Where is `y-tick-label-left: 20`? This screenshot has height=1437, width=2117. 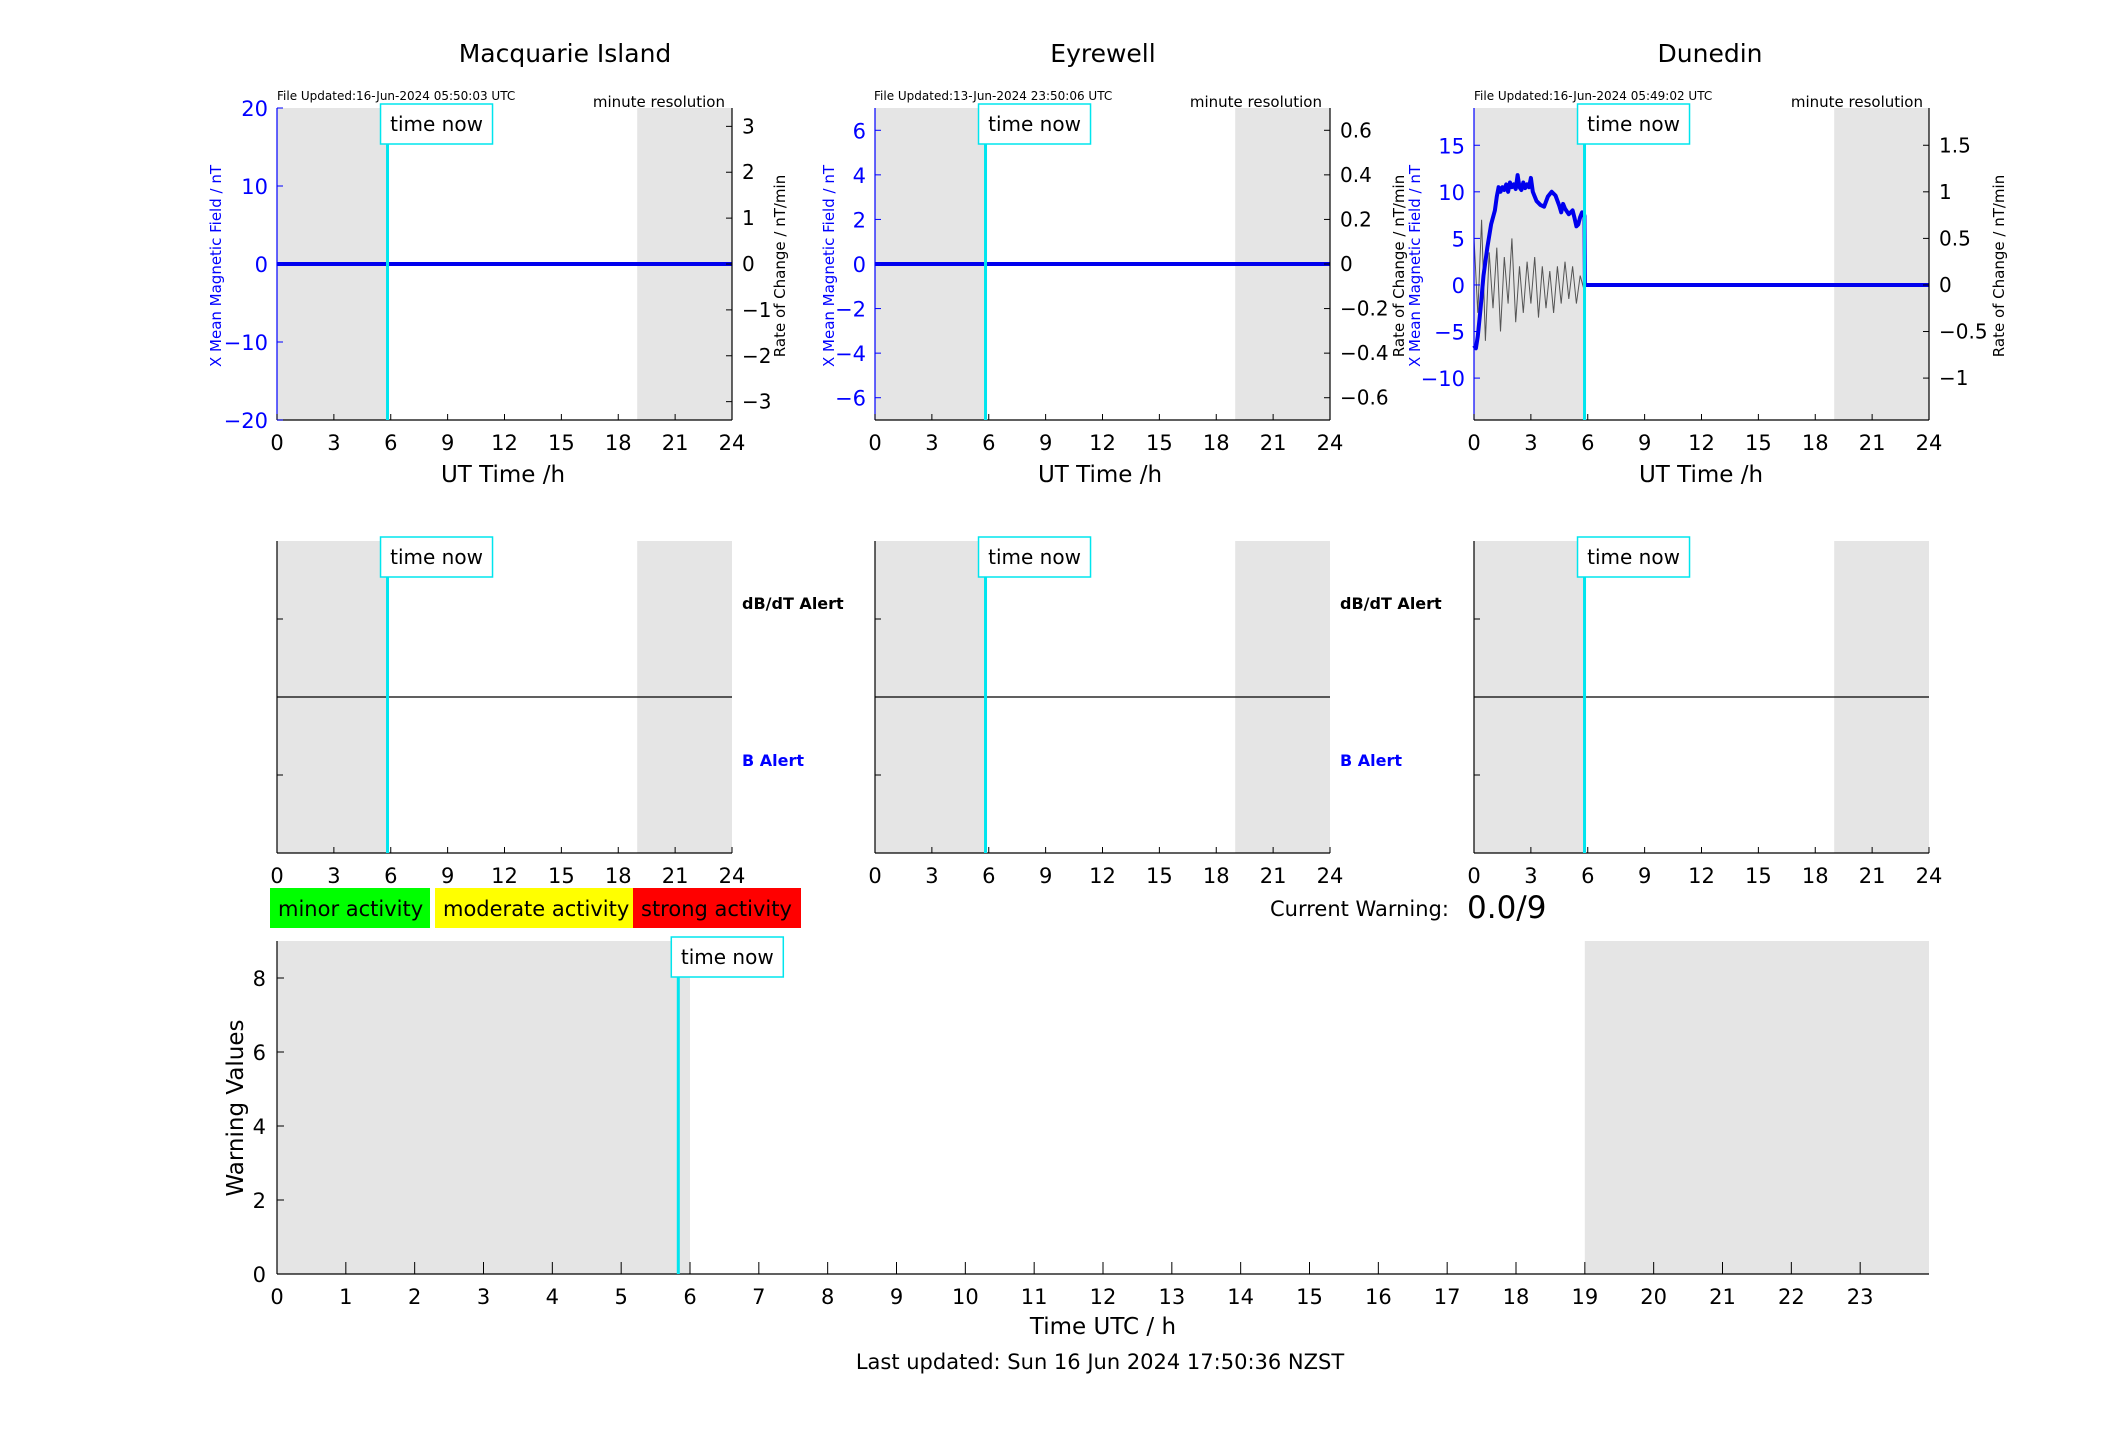
y-tick-label-left: 20 is located at coordinates (254, 109).